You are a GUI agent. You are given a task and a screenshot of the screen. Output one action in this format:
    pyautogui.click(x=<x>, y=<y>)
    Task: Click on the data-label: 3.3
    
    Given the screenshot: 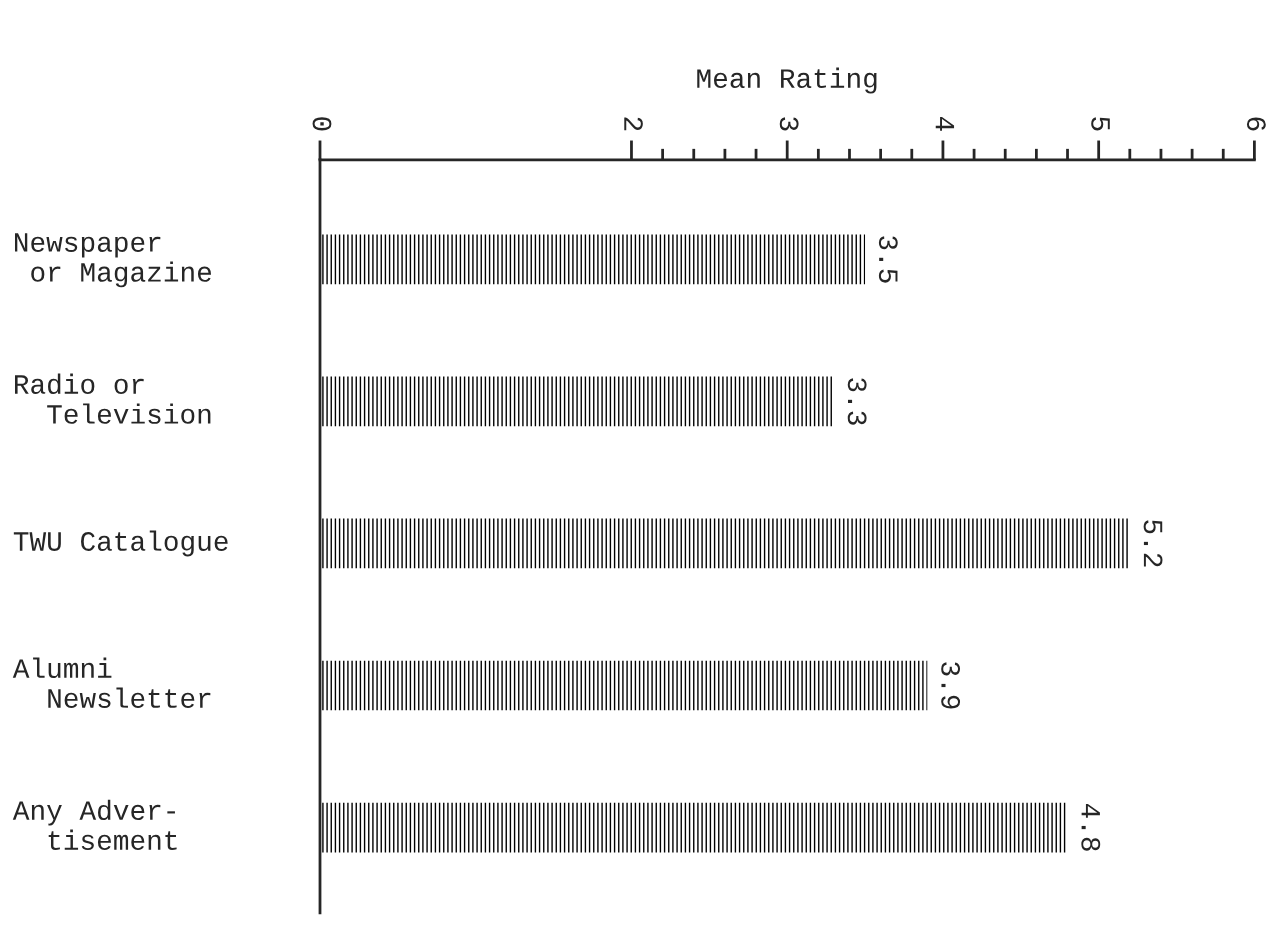 What is the action you would take?
    pyautogui.click(x=857, y=401)
    